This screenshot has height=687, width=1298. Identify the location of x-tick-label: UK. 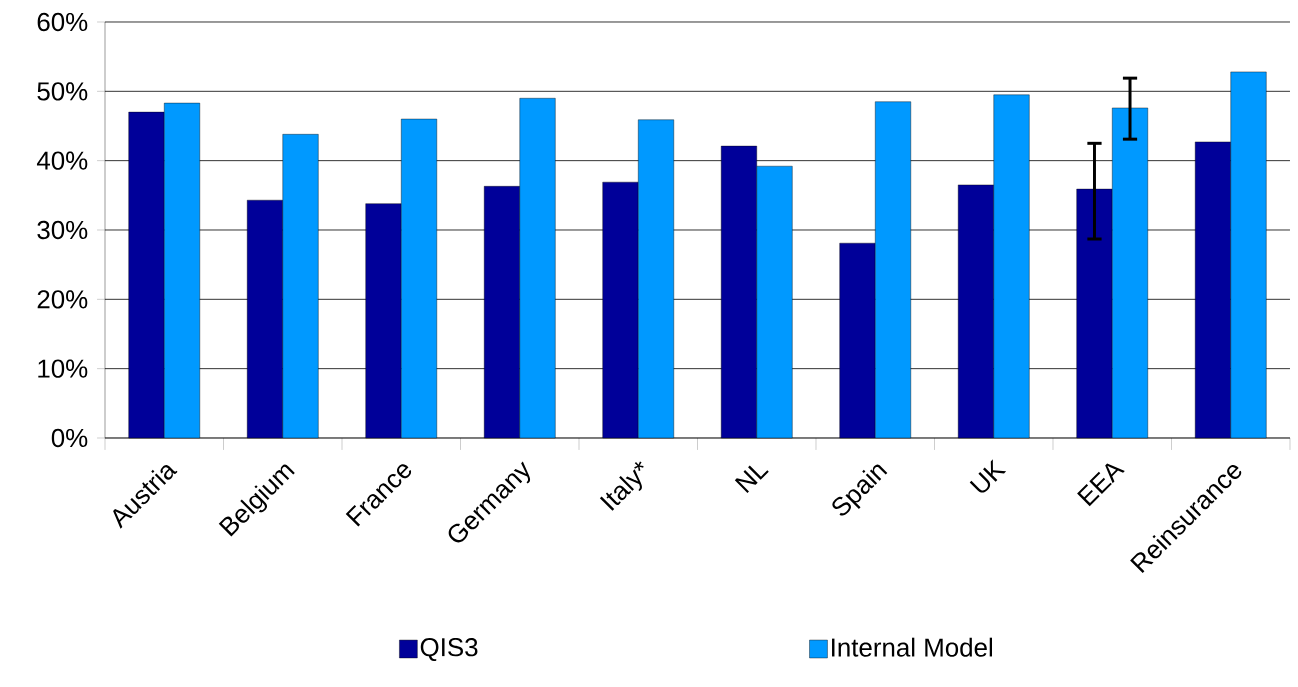
(988, 476).